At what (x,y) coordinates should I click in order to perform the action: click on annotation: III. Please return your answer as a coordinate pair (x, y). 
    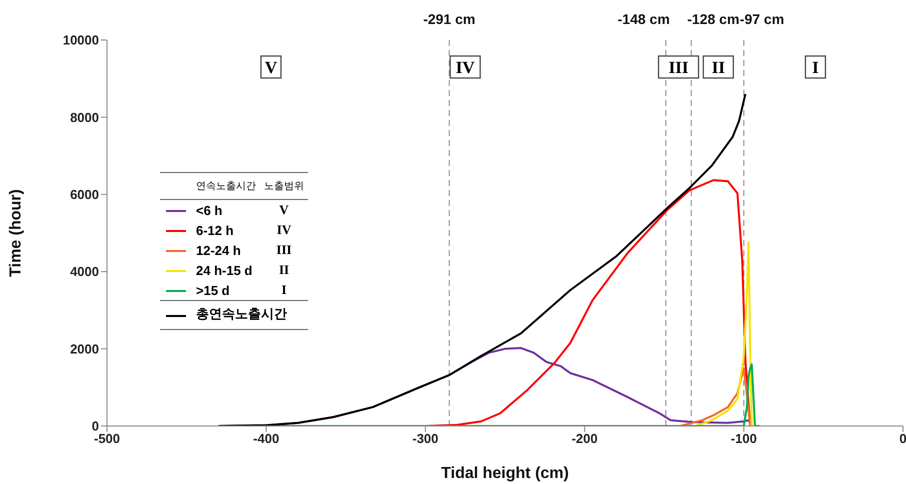
    Looking at the image, I should click on (678, 68).